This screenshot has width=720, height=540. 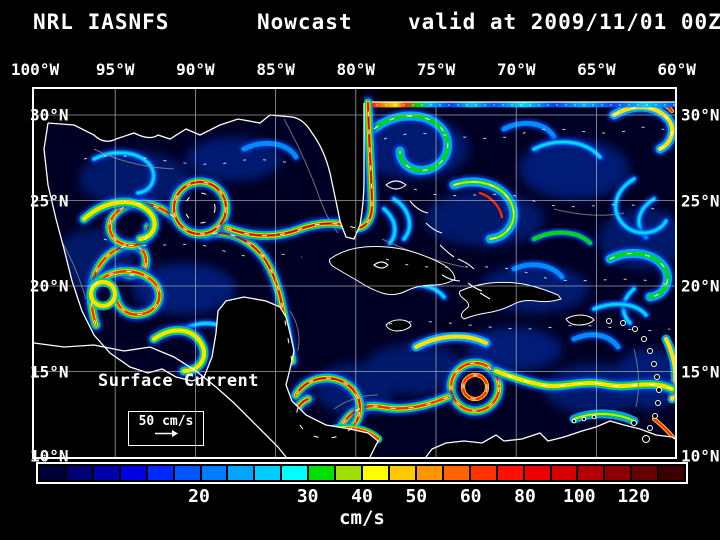 I want to click on lon-tick-label: 85°W, so click(x=275, y=69).